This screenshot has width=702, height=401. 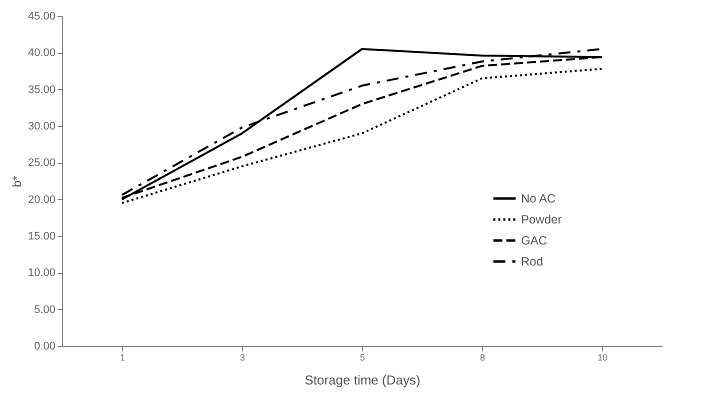 What do you see at coordinates (538, 199) in the screenshot?
I see `legend-label: No AC` at bounding box center [538, 199].